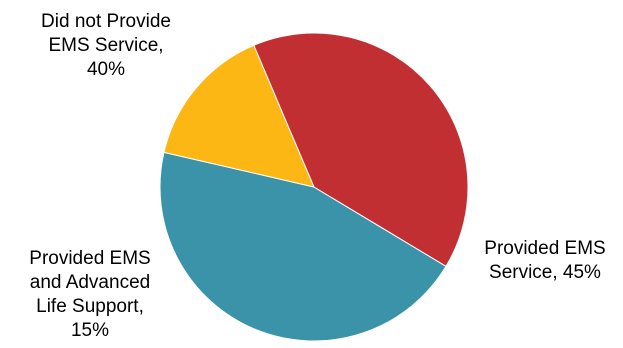 The height and width of the screenshot is (348, 623). What do you see at coordinates (106, 45) in the screenshot?
I see `slice-label-no-ems: Did not Provide EMS Service, 40%` at bounding box center [106, 45].